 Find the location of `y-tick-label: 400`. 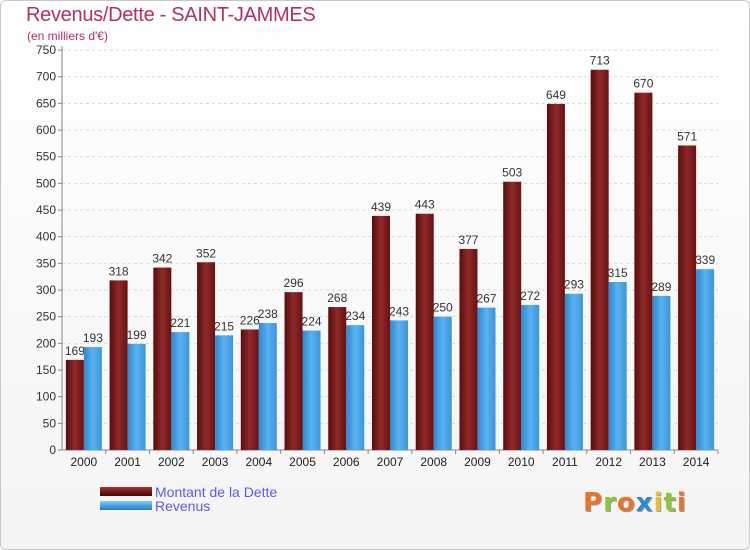

y-tick-label: 400 is located at coordinates (46, 237).